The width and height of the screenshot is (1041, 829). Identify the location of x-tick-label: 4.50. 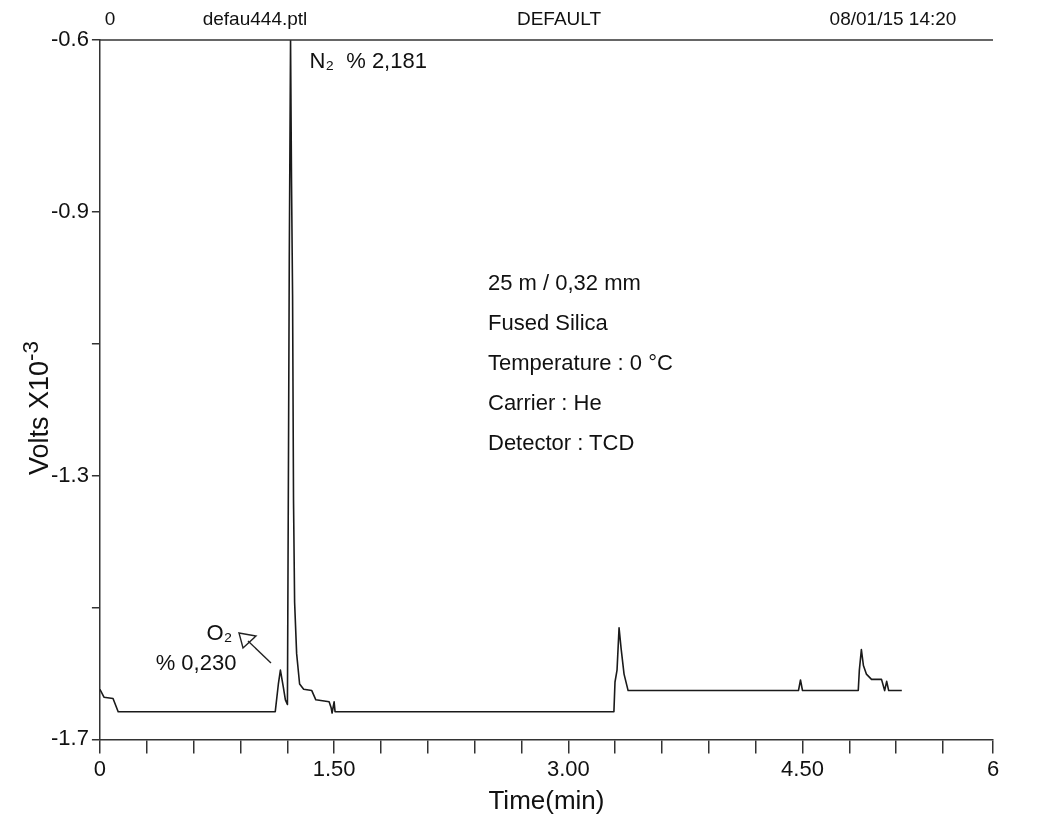
(802, 768).